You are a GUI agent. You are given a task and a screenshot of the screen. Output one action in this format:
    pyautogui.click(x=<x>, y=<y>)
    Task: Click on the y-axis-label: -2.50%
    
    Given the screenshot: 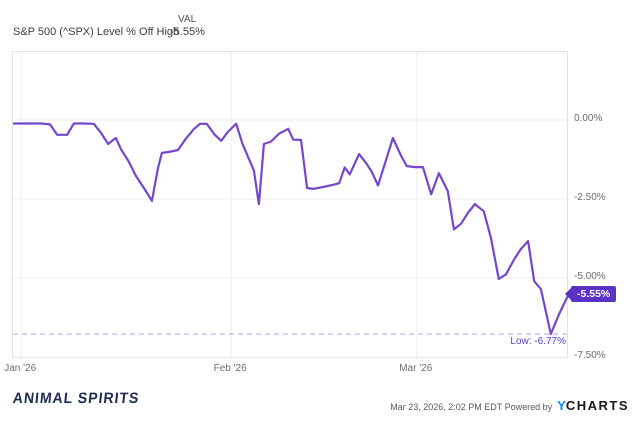 What is the action you would take?
    pyautogui.click(x=590, y=198)
    